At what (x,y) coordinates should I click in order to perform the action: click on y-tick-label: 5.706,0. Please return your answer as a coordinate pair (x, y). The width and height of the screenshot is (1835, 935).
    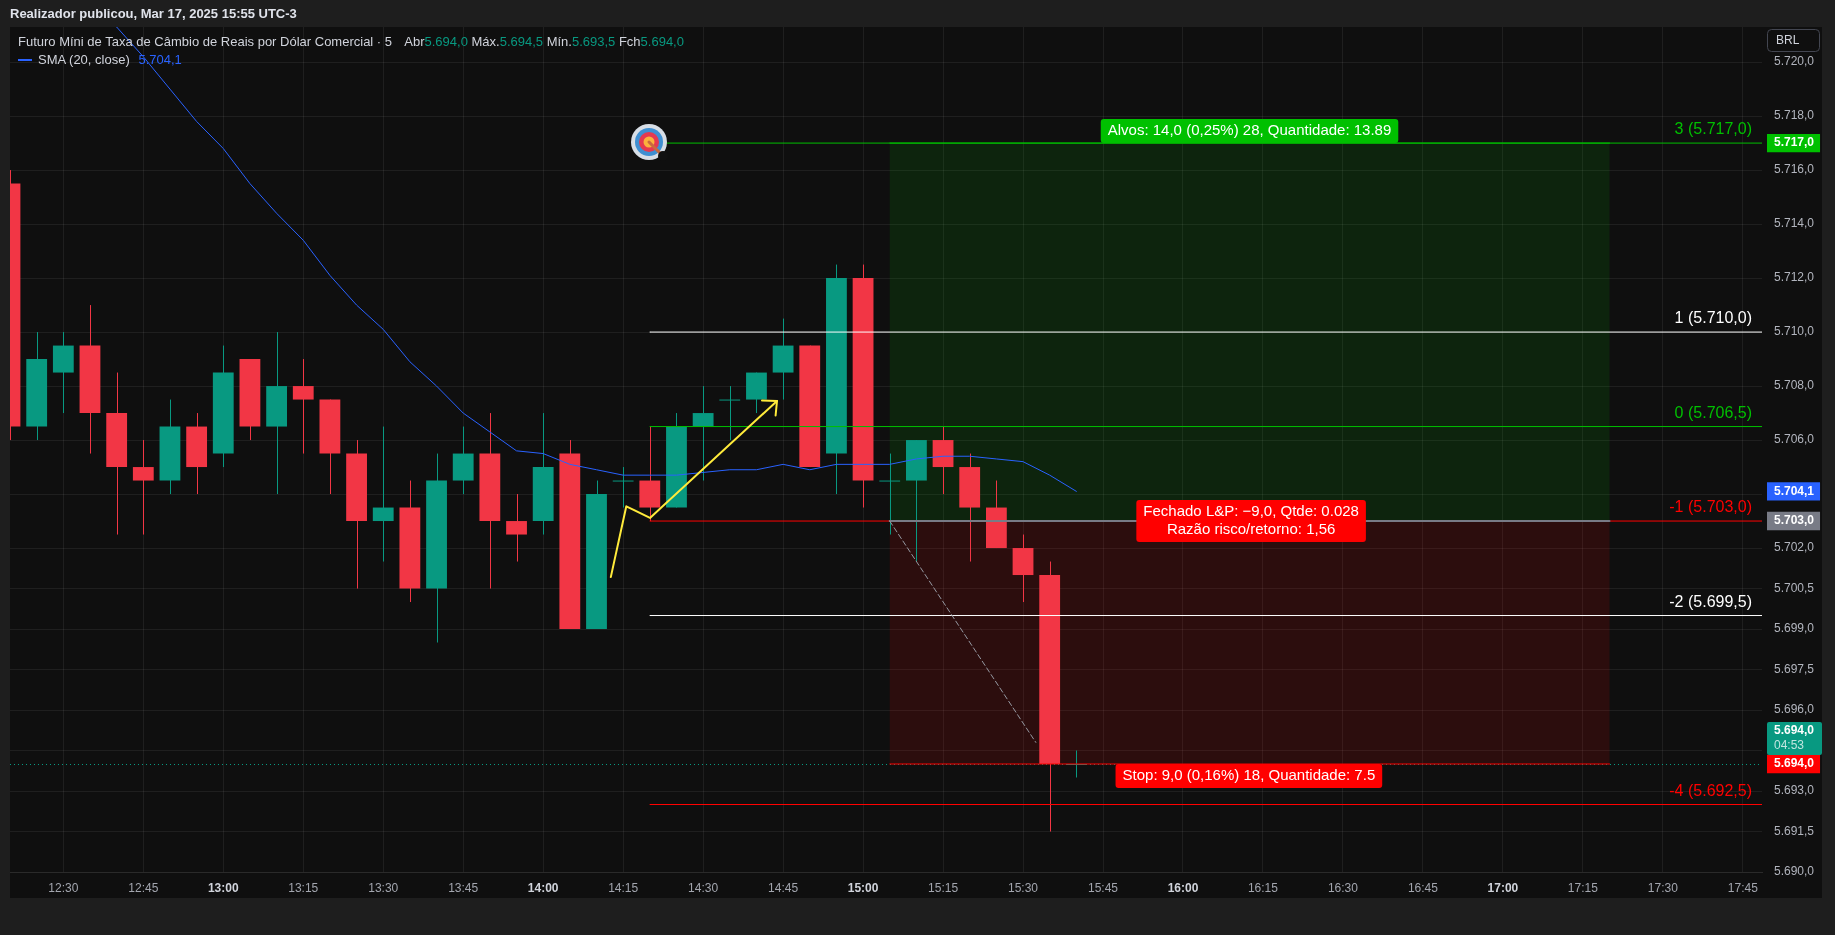
    Looking at the image, I should click on (1794, 439).